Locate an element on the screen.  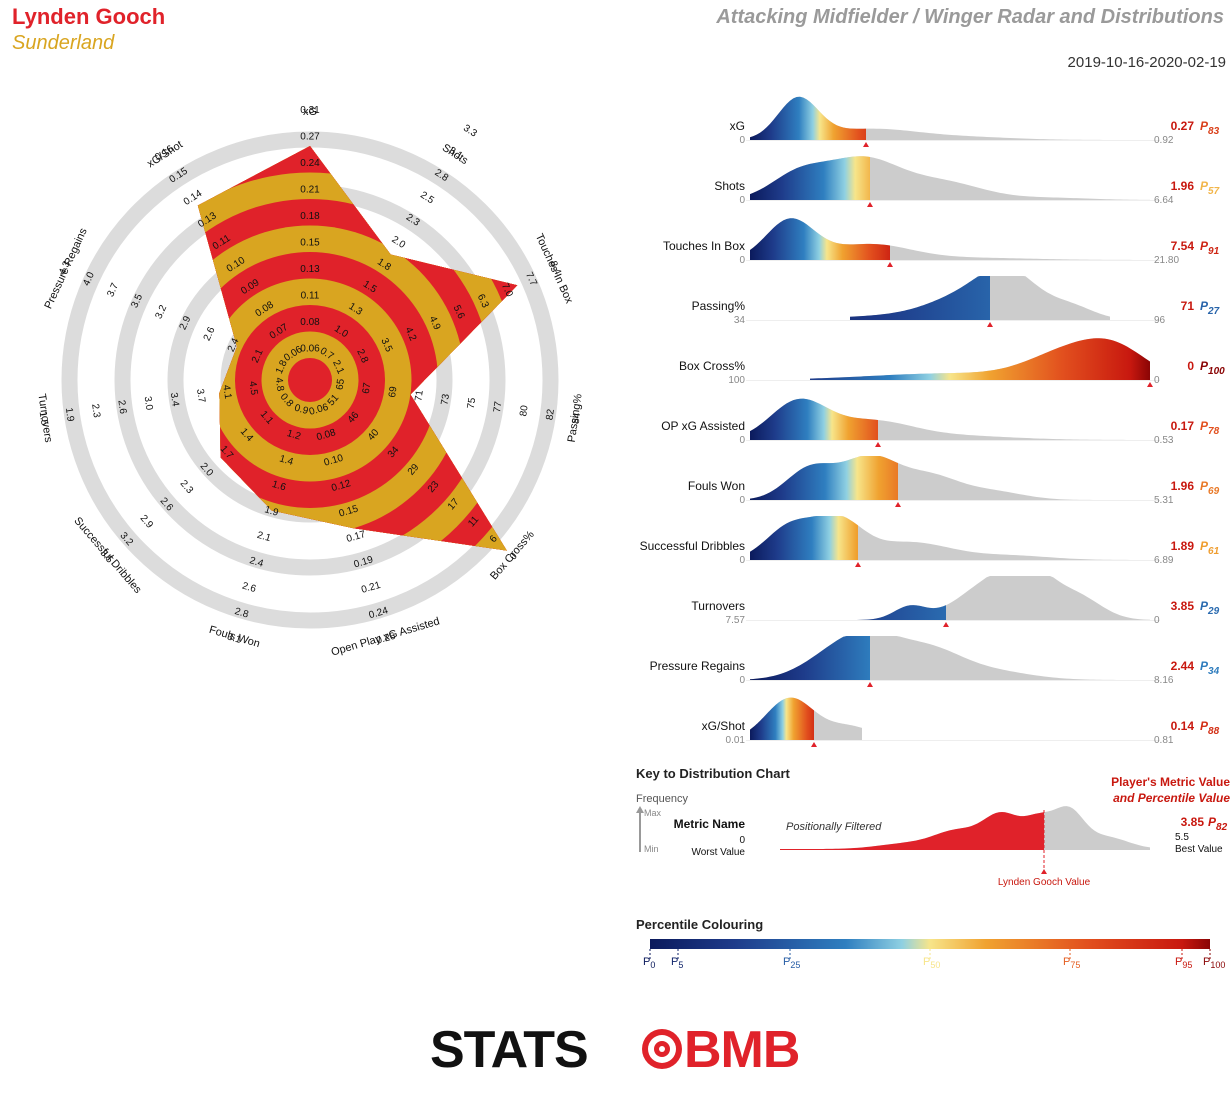
metric-label: Turnovers is located at coordinates (718, 606).